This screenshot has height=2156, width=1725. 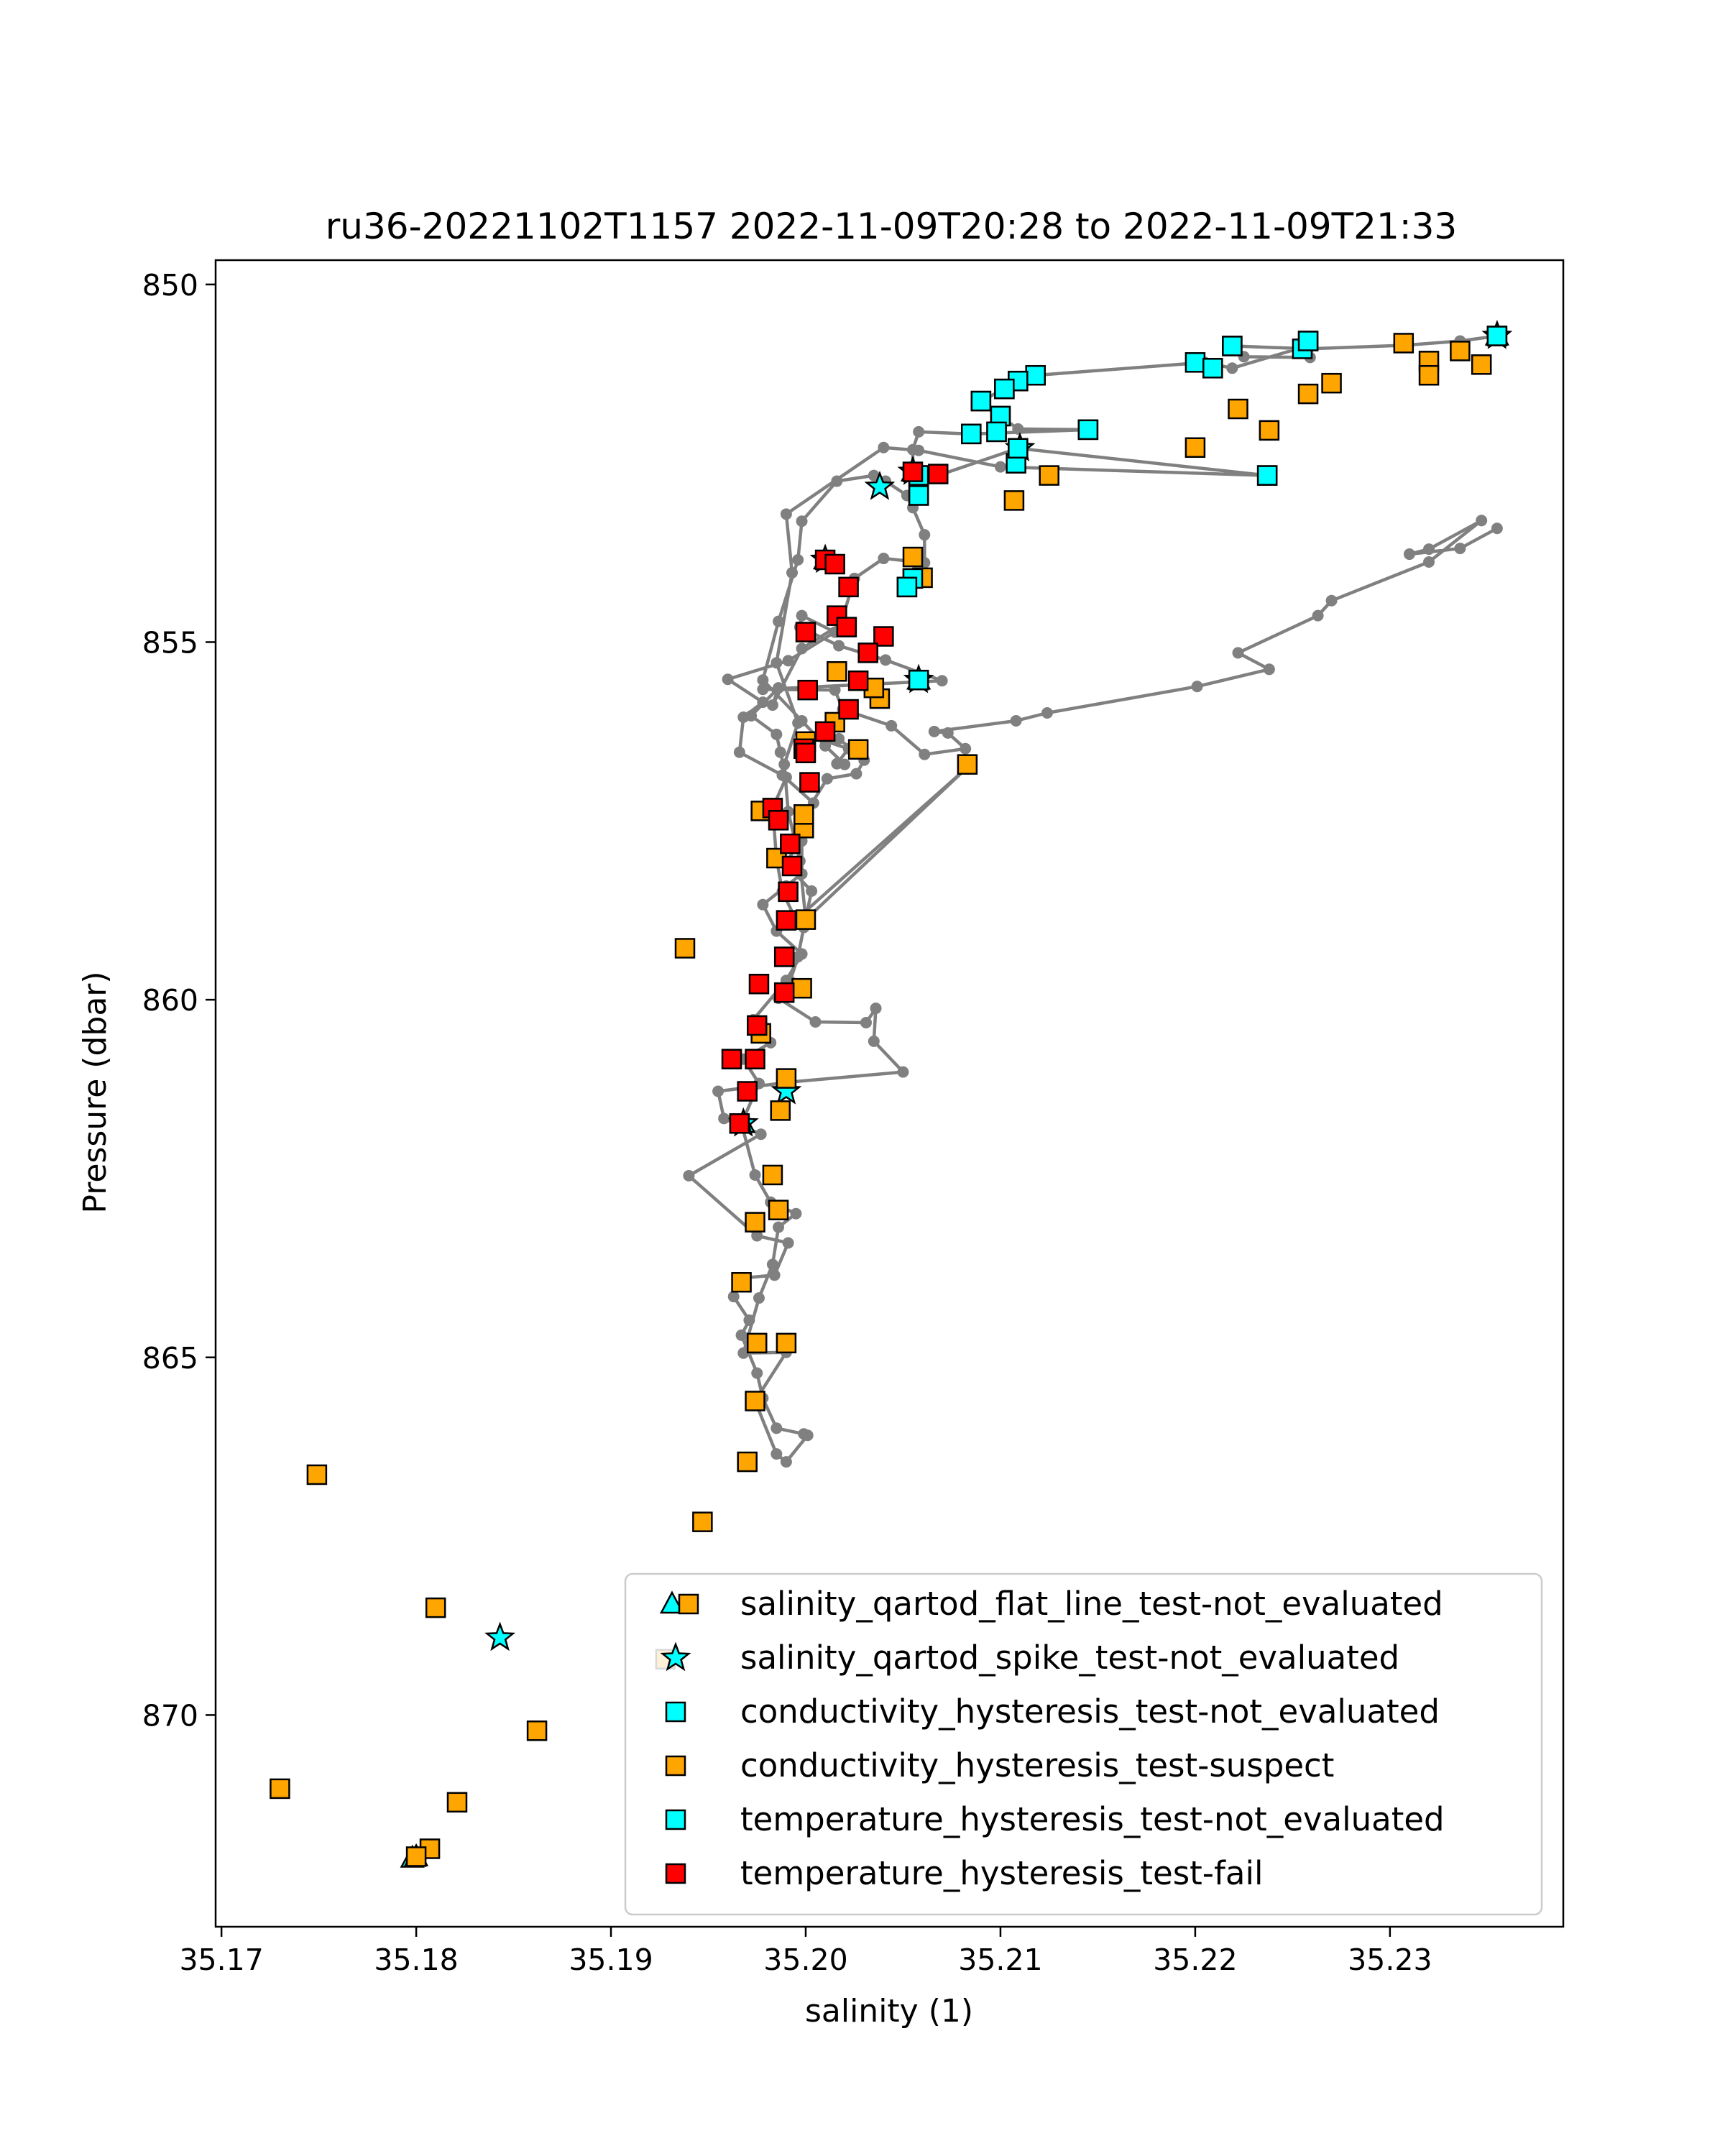 What do you see at coordinates (170, 643) in the screenshot?
I see `y-tick-label: 855` at bounding box center [170, 643].